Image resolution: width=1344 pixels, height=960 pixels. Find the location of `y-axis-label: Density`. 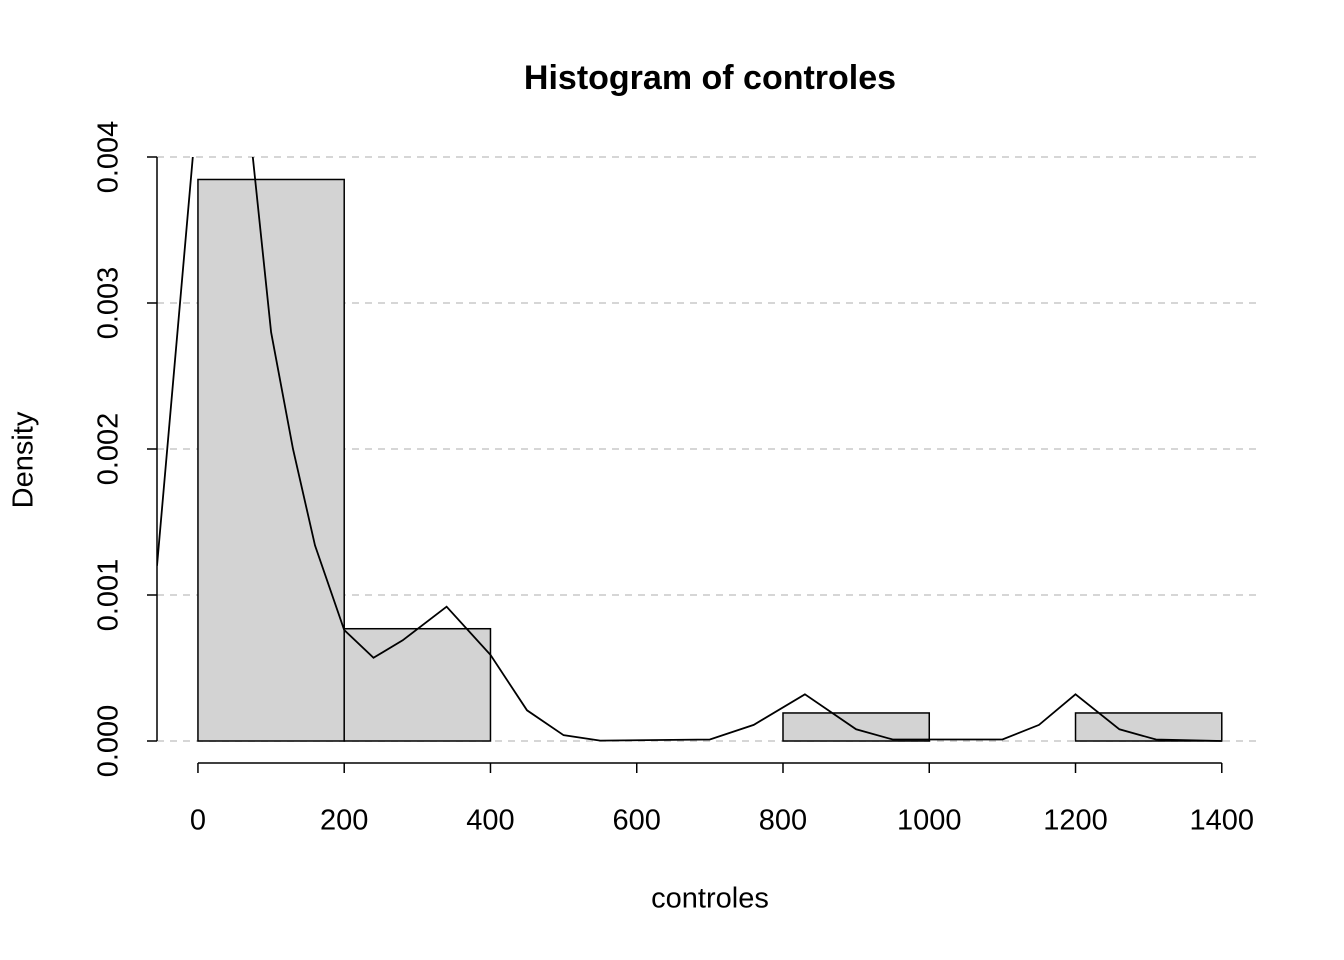

y-axis-label: Density is located at coordinates (24, 459).